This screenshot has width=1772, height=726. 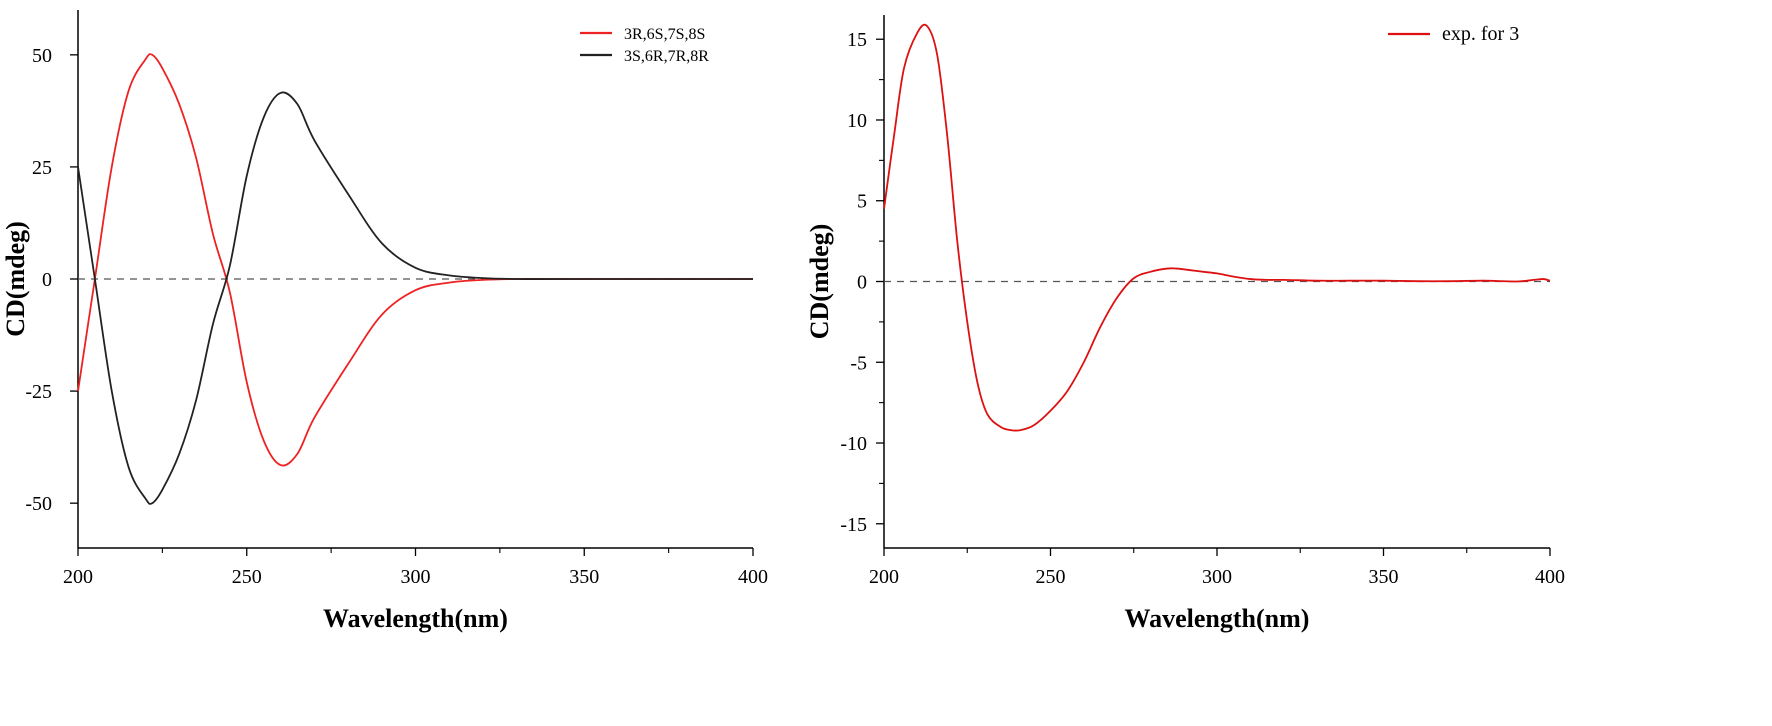 What do you see at coordinates (858, 363) in the screenshot?
I see `y-tick-label: -5` at bounding box center [858, 363].